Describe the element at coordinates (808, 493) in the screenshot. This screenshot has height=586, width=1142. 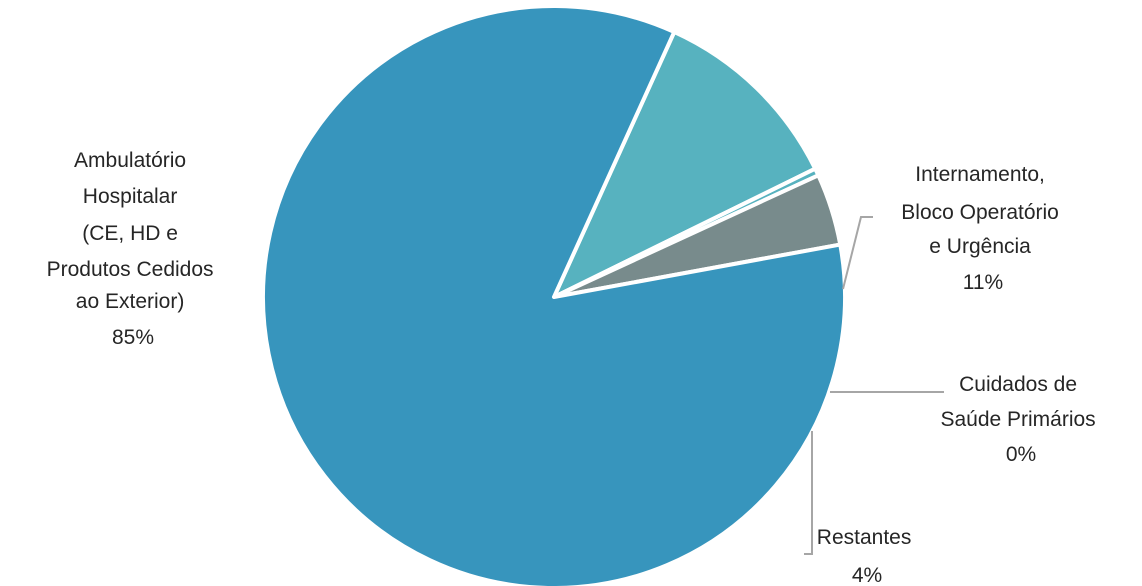
I see `leader-line-restantes` at that location.